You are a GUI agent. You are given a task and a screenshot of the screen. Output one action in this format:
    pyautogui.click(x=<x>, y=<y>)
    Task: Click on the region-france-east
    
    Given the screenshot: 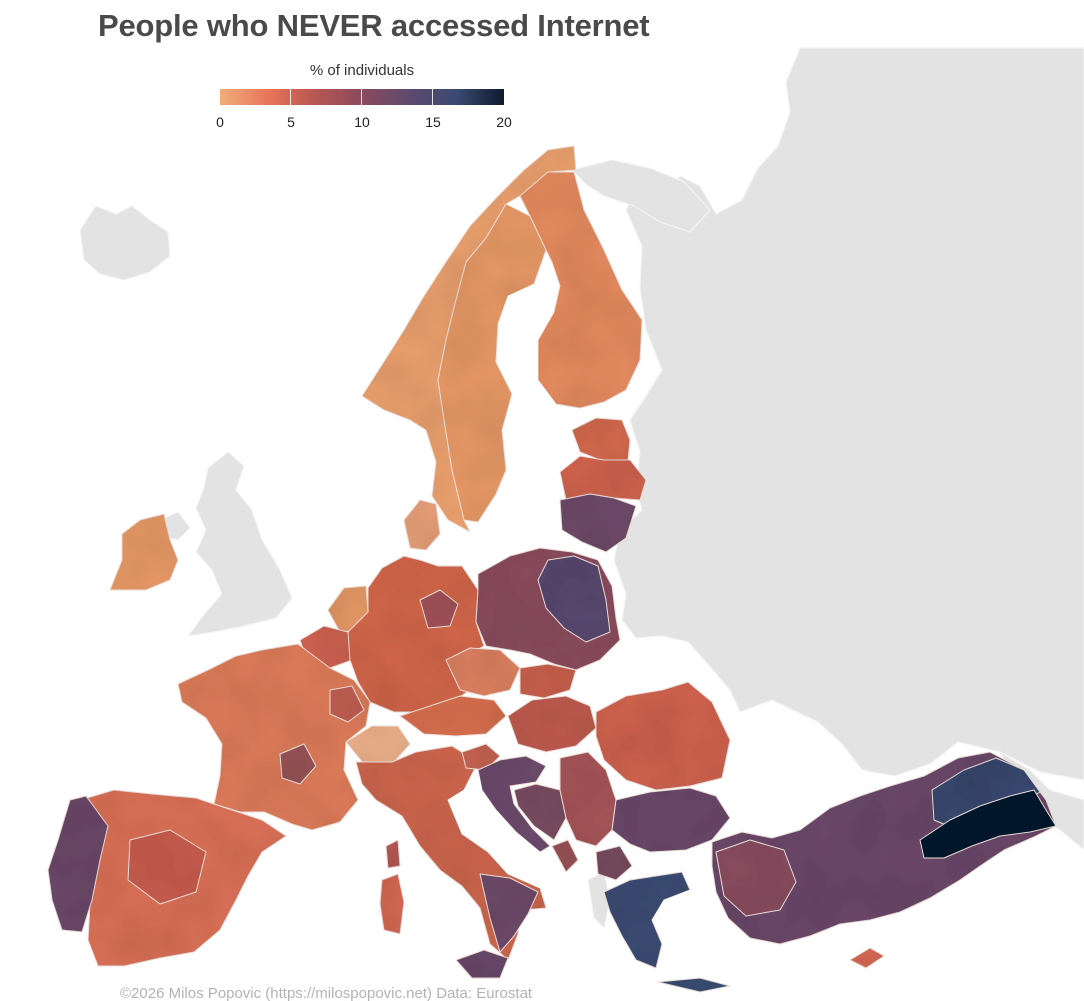 What is the action you would take?
    pyautogui.click(x=347, y=704)
    